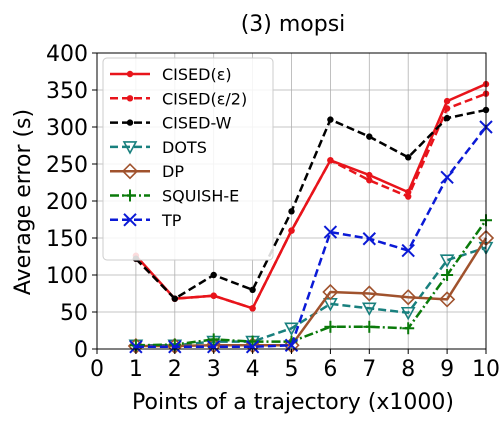  I want to click on x-tick-label: 0, so click(97, 369).